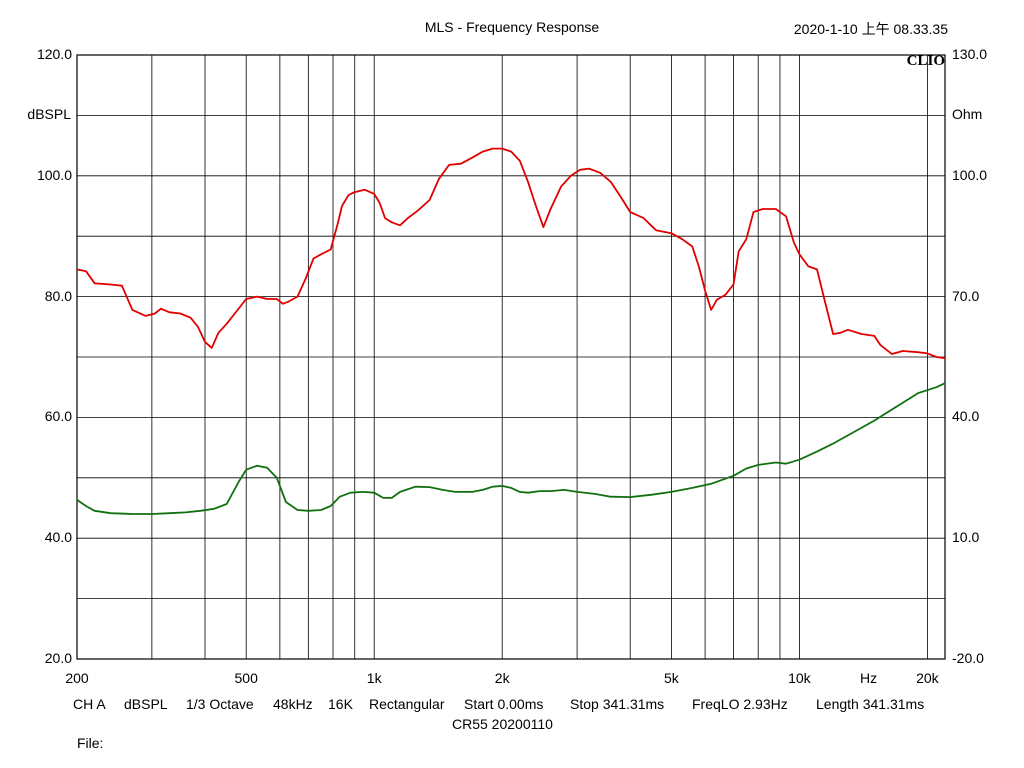  I want to click on left-tick-label: 40.0, so click(58, 537).